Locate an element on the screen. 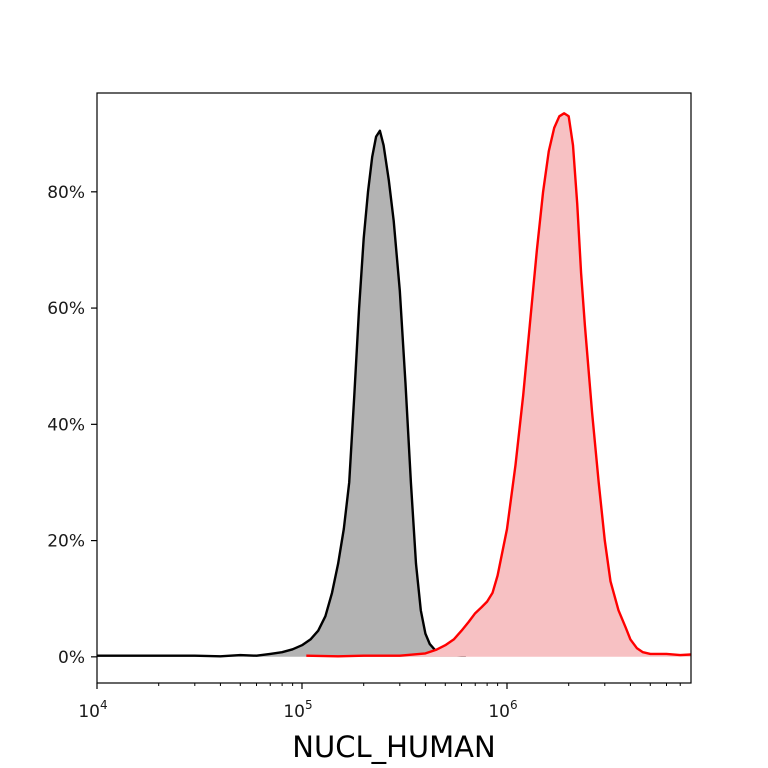  y-axis: 0% 20% 40% 60% 80% is located at coordinates (72, 425).